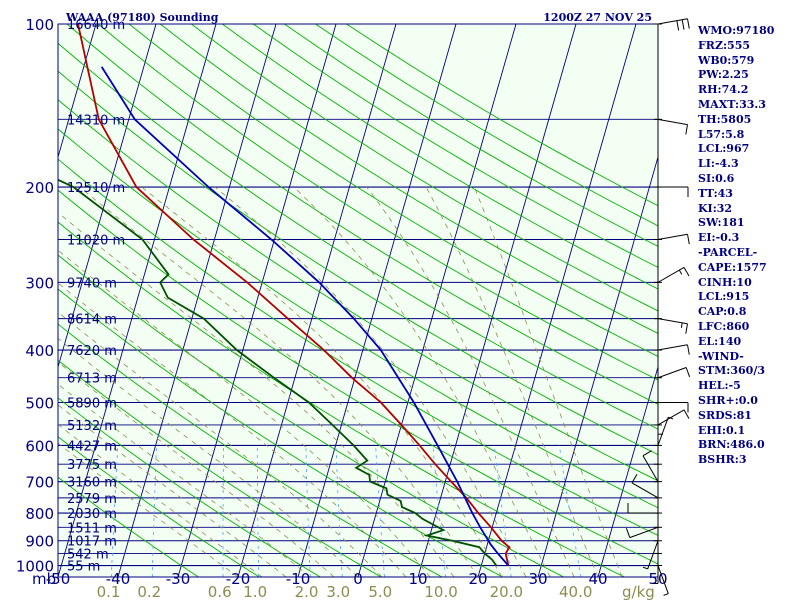 Image resolution: width=800 pixels, height=600 pixels. What do you see at coordinates (638, 591) in the screenshot?
I see `mixing-ratio-unit: g/kg` at bounding box center [638, 591].